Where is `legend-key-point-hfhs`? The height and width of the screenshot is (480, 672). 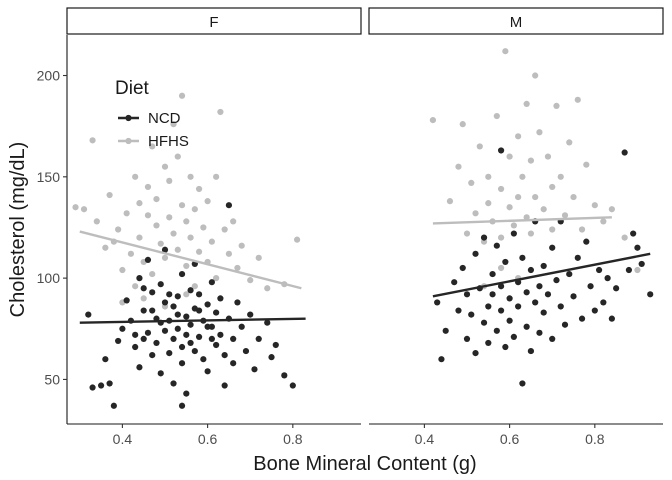 legend-key-point-hfhs is located at coordinates (128, 141).